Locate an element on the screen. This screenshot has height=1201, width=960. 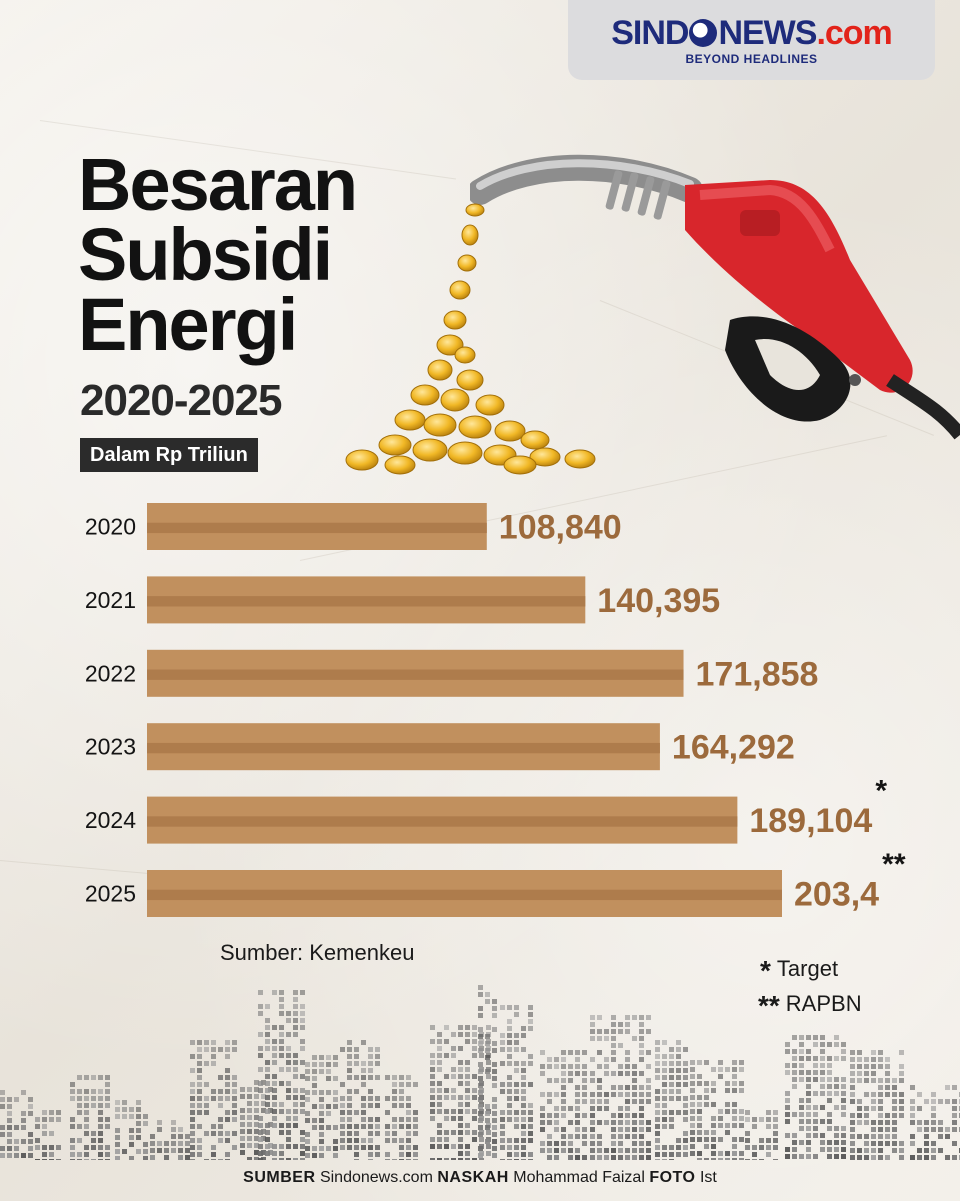
category-label: 2025 is located at coordinates (110, 894).